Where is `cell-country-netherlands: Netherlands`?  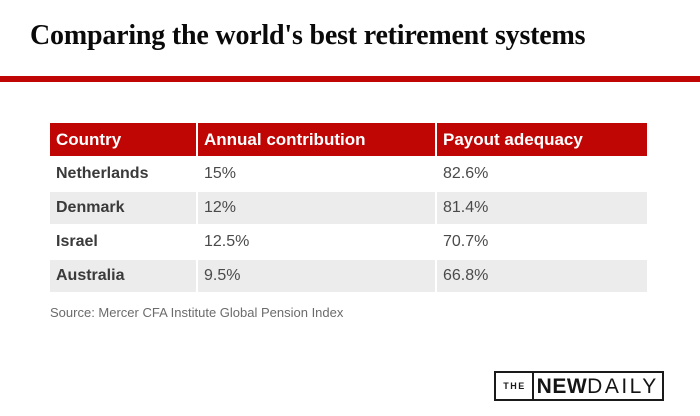
cell-country-netherlands: Netherlands is located at coordinates (123, 174).